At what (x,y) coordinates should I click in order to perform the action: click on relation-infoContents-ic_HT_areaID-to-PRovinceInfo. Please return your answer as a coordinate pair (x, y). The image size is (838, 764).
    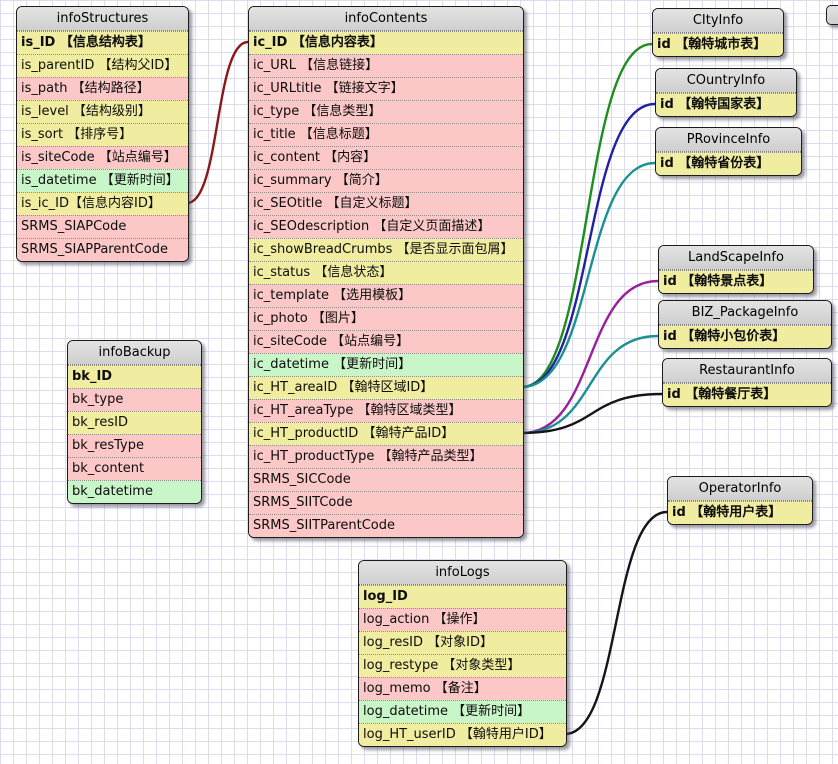
    Looking at the image, I should click on (588, 275).